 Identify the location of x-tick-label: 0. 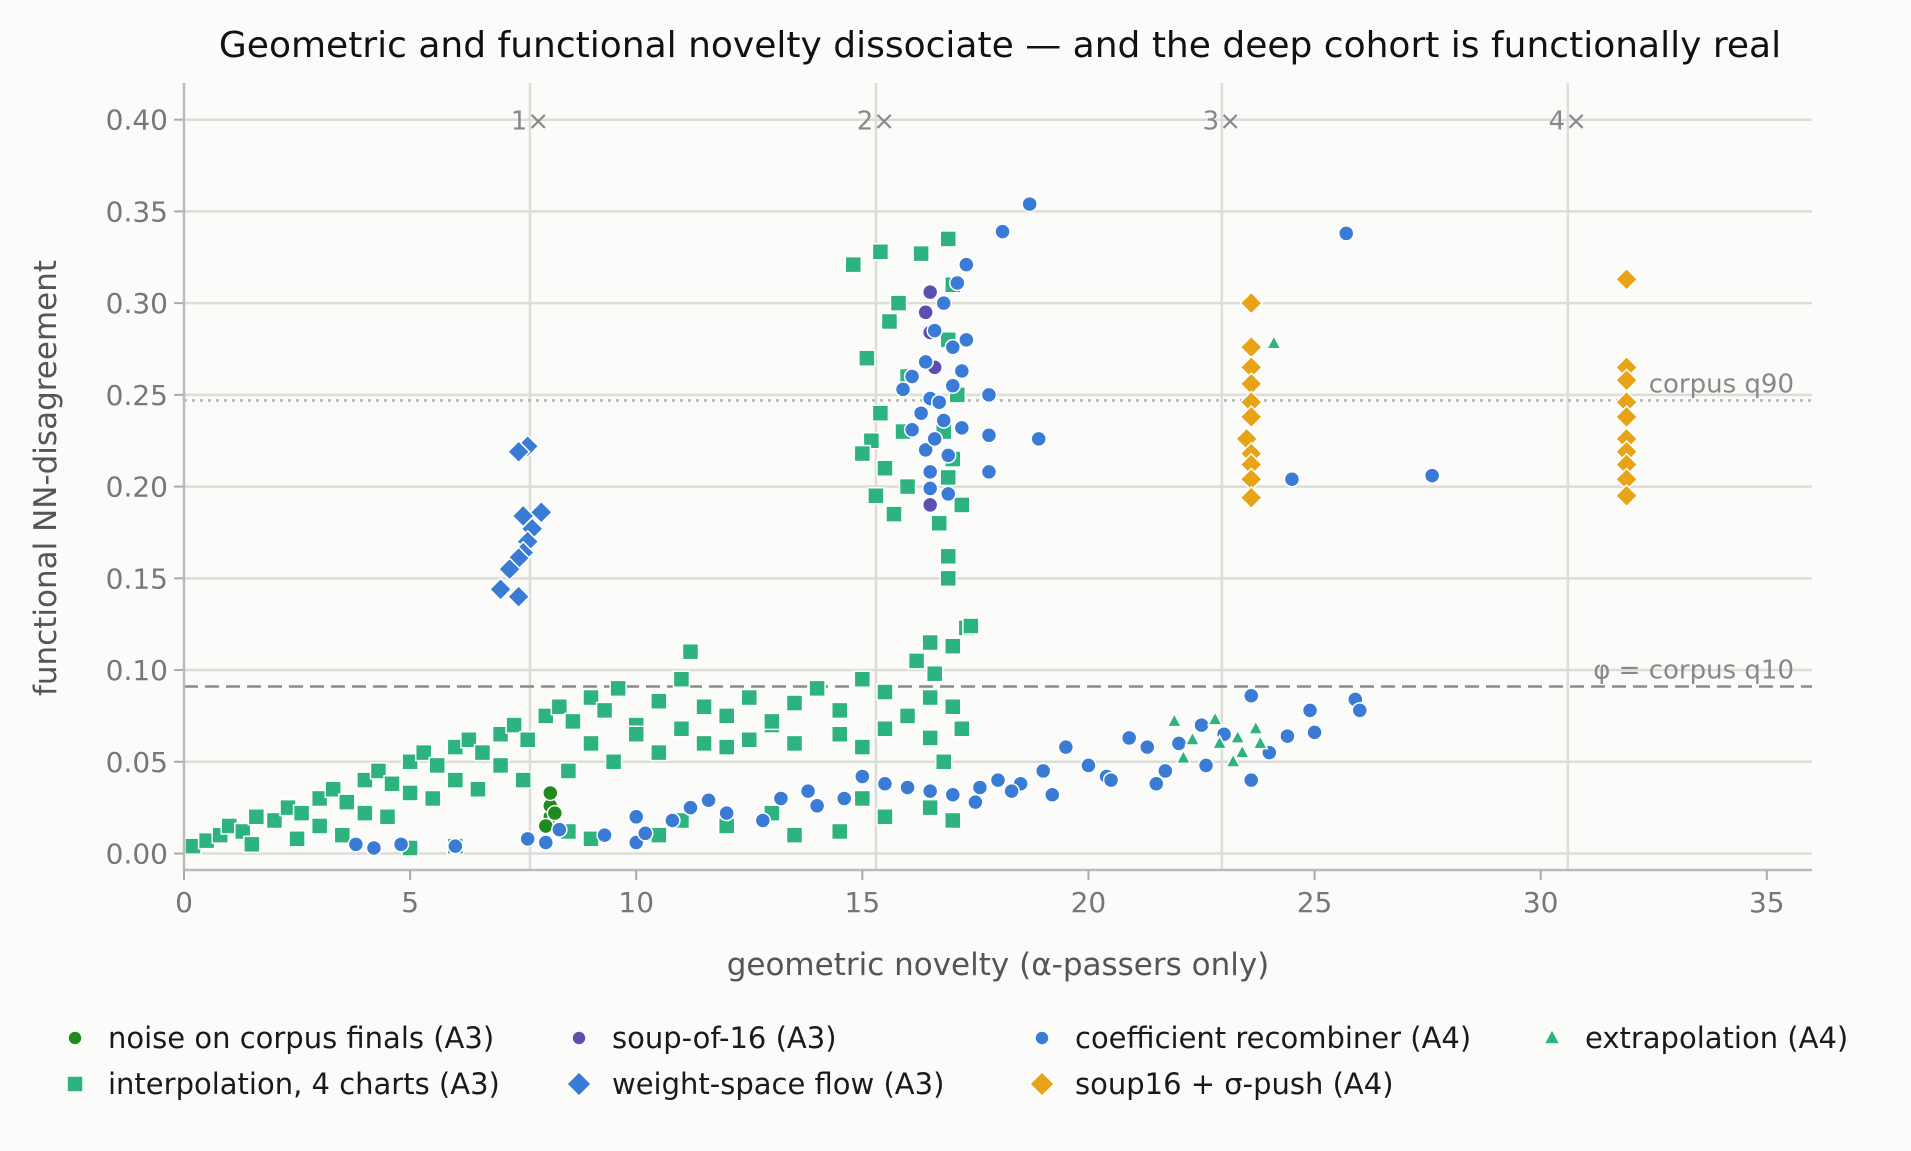
(184, 902).